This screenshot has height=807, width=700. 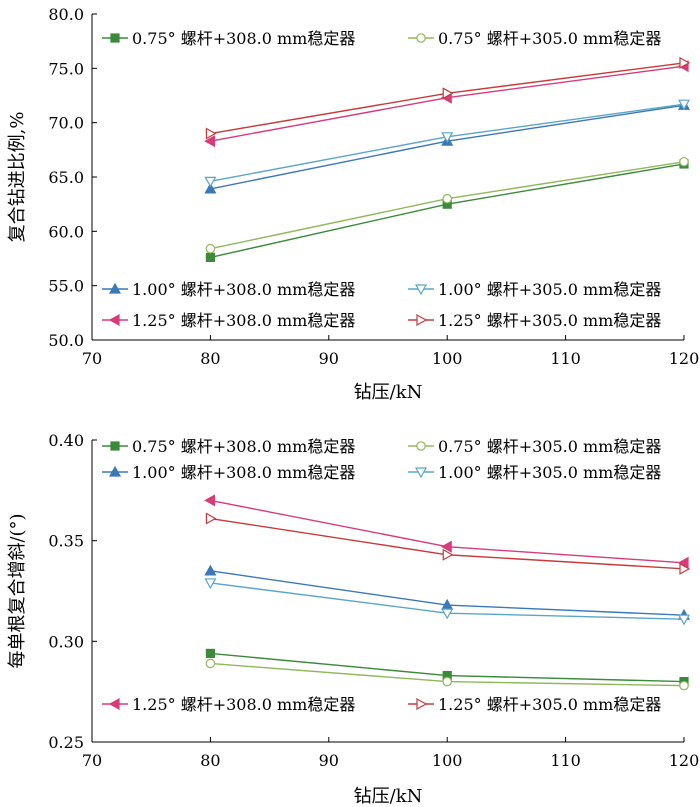 What do you see at coordinates (66, 641) in the screenshot?
I see `y-tick-label: 0.30` at bounding box center [66, 641].